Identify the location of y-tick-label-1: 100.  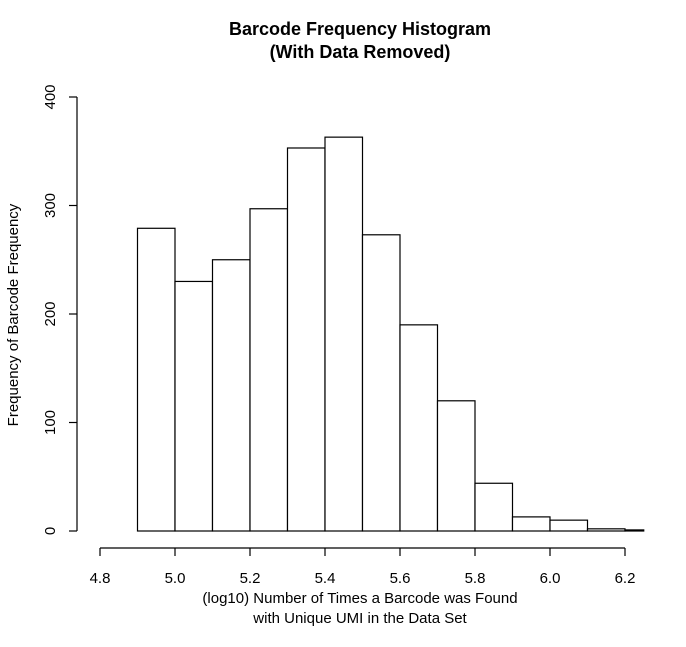
(50, 422).